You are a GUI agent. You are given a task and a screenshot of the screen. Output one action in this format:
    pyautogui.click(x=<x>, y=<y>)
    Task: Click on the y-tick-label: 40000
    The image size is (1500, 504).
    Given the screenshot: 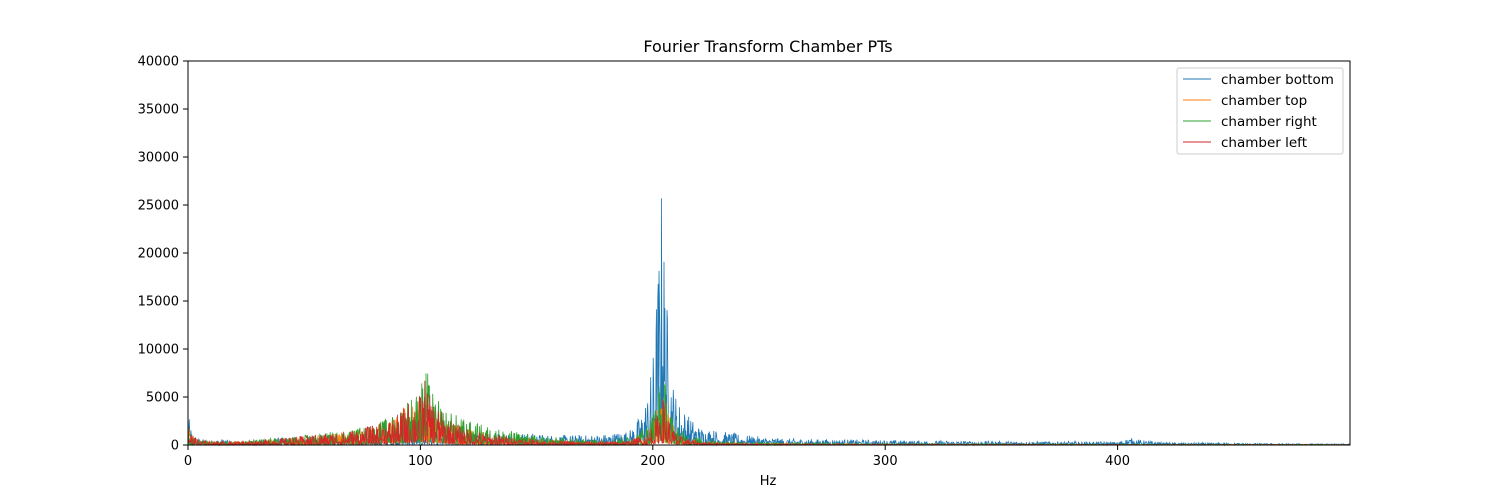 What is the action you would take?
    pyautogui.click(x=158, y=62)
    